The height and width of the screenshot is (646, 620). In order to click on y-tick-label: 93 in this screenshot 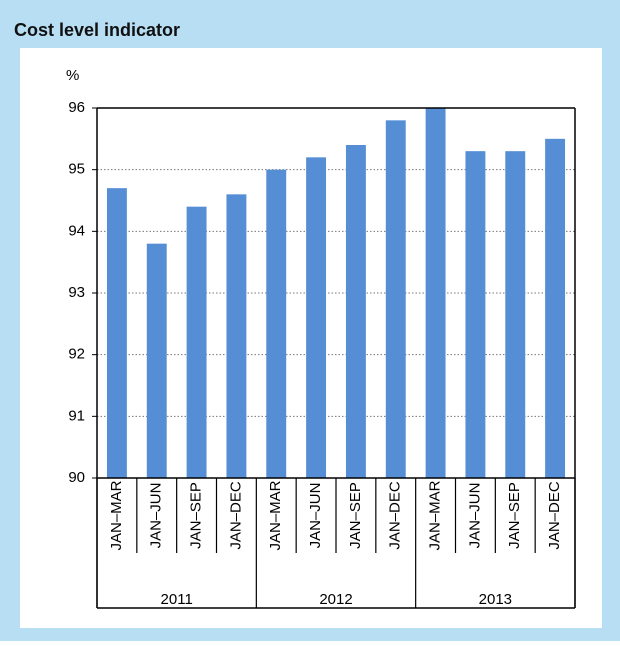, I will do `click(76, 292)`.